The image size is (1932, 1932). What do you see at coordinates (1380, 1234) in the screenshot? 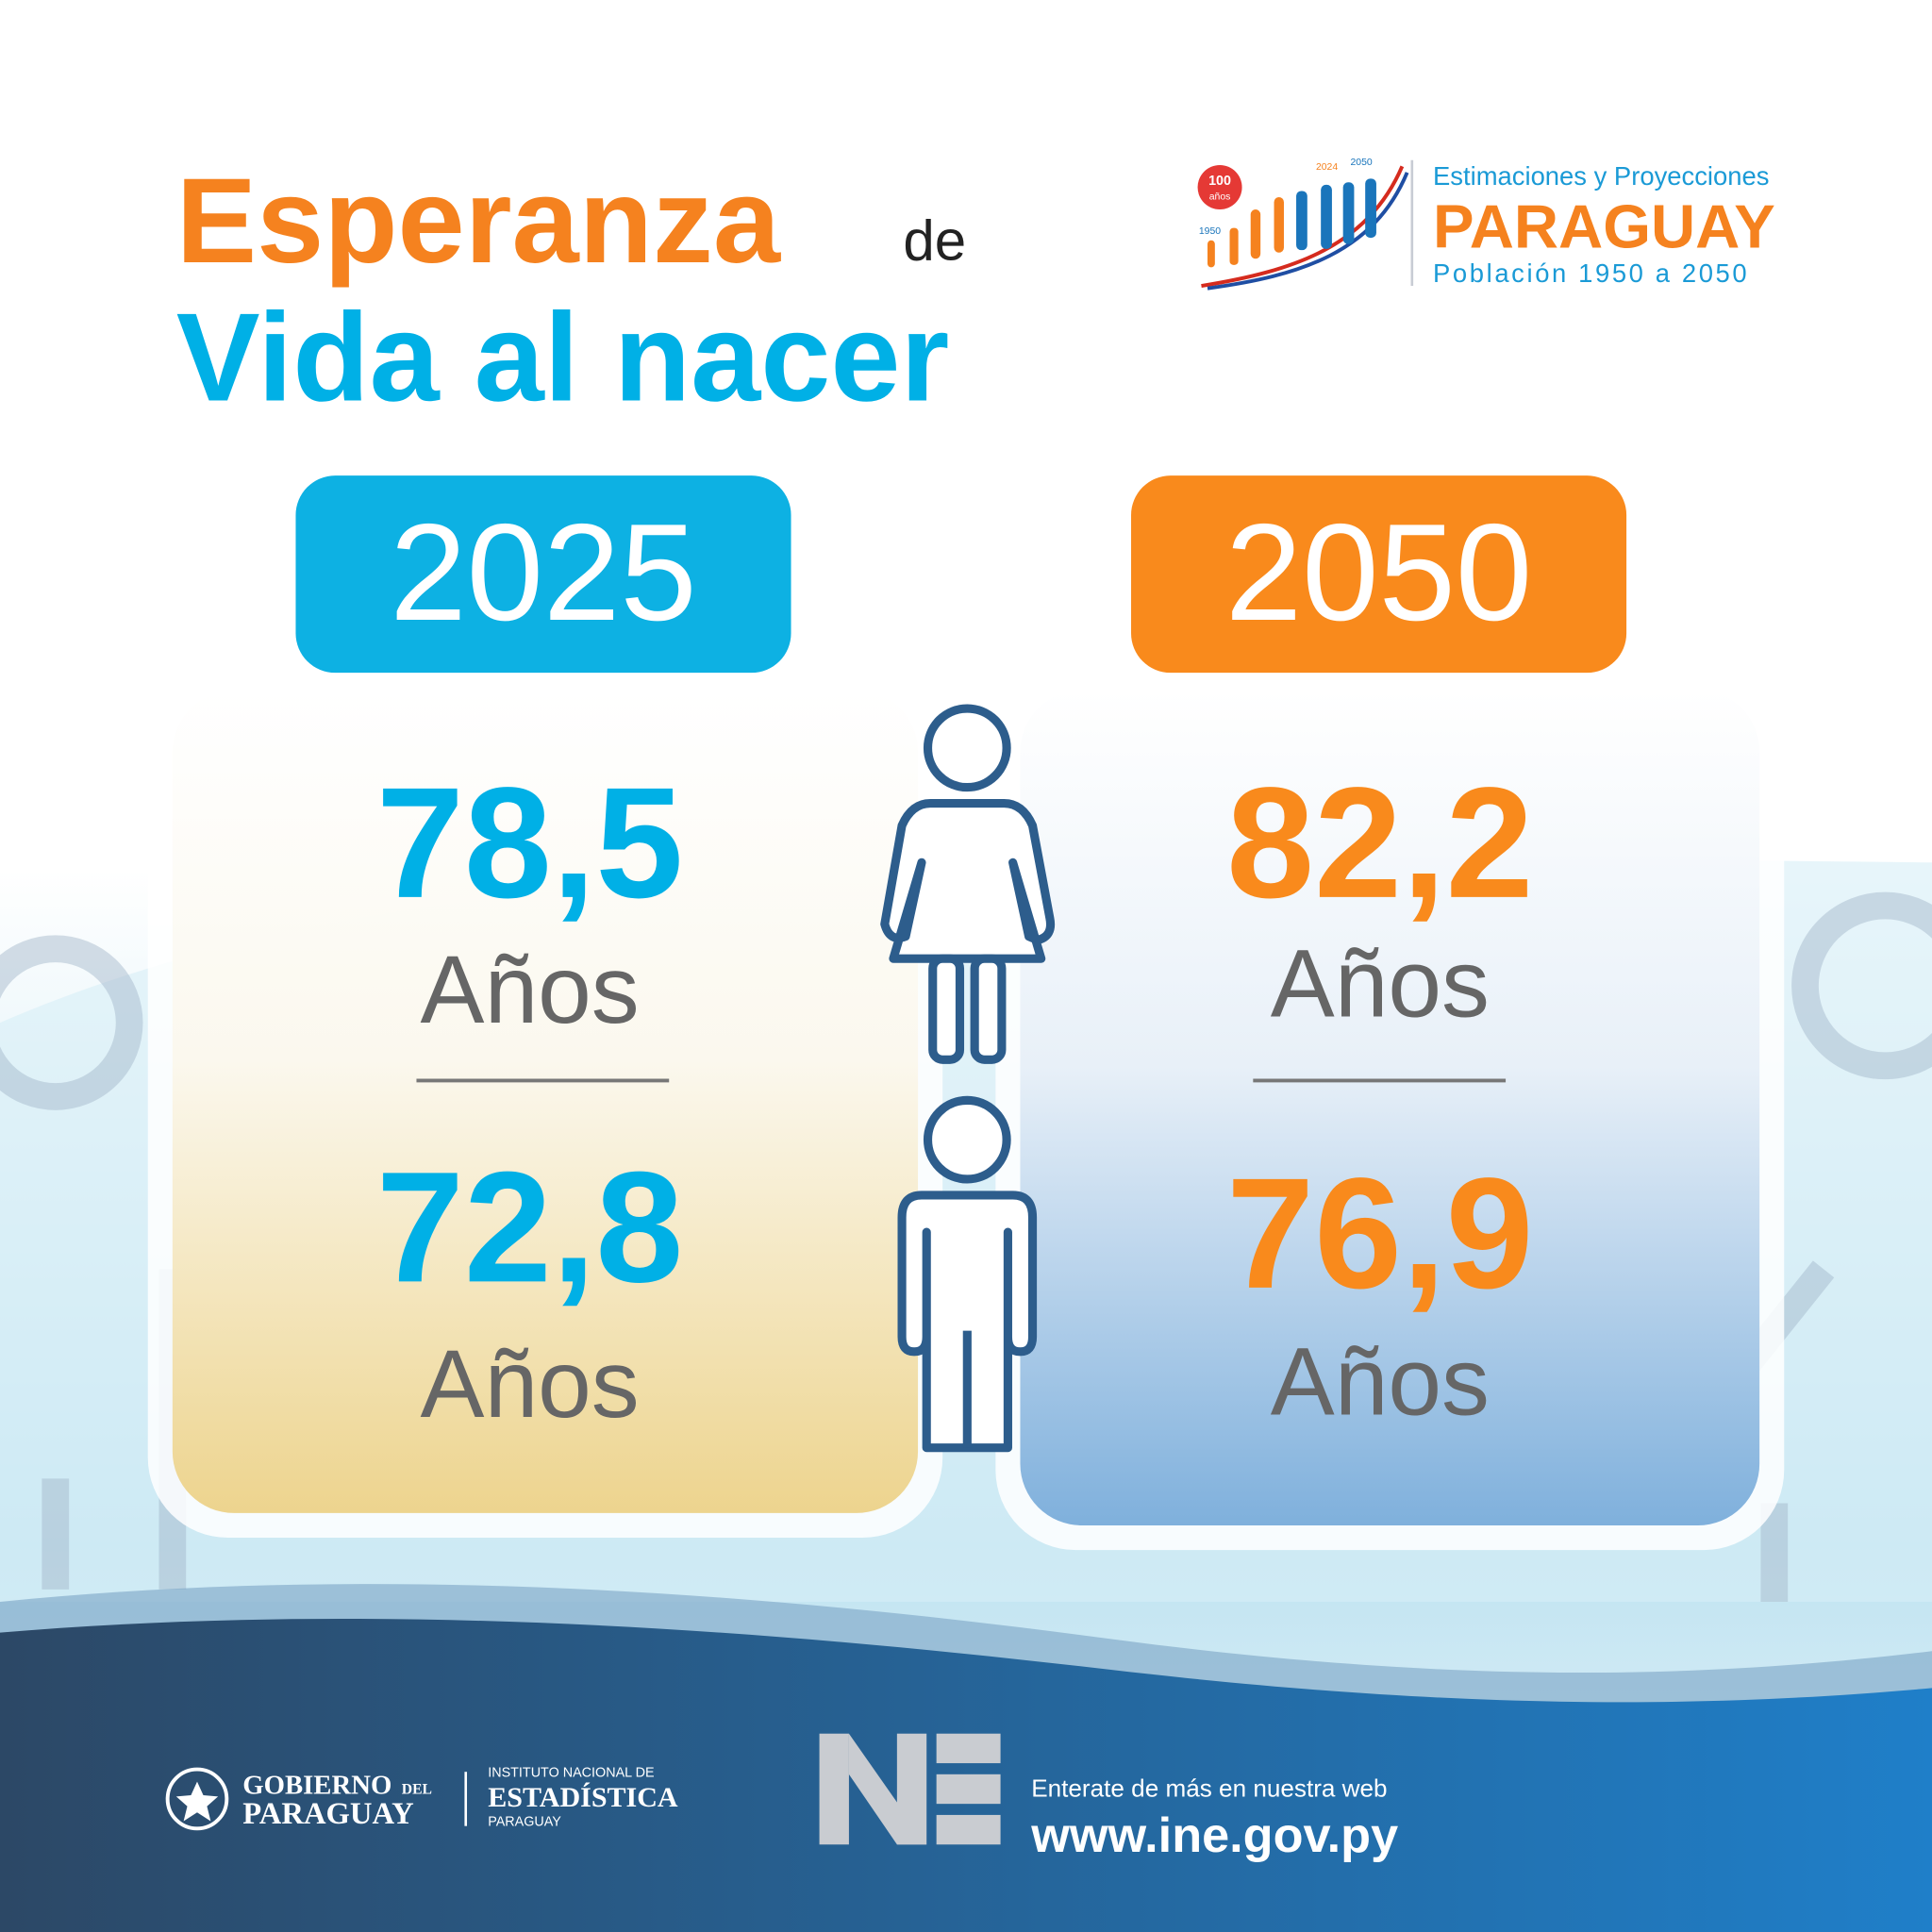
I see `male-value: 76,9` at bounding box center [1380, 1234].